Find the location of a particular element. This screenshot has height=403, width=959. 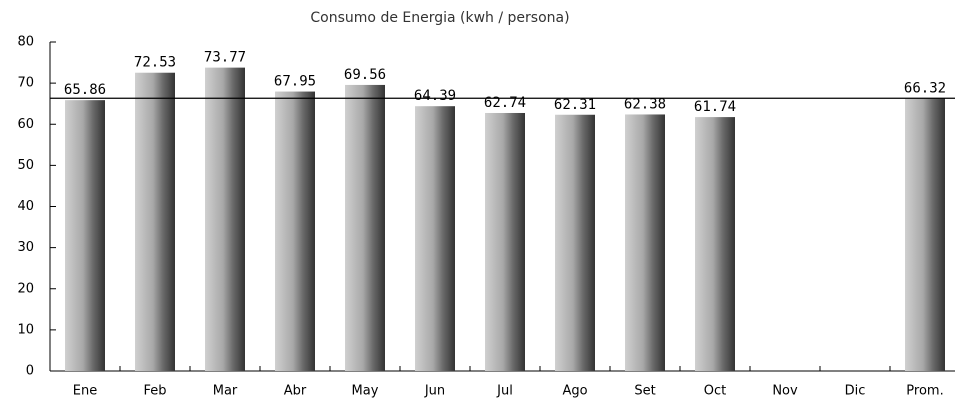

x-tick-label: Abr is located at coordinates (295, 391).